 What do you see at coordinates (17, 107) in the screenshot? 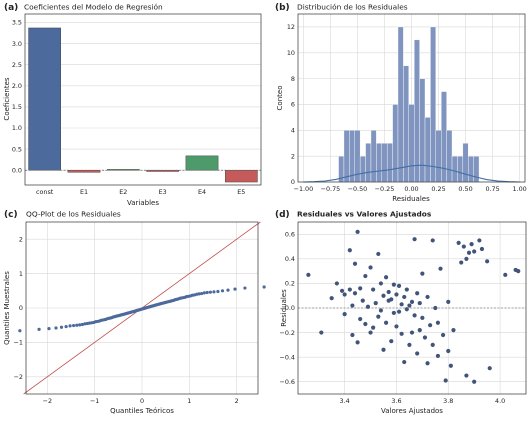
I see `y-tick-label: 1.5` at bounding box center [17, 107].